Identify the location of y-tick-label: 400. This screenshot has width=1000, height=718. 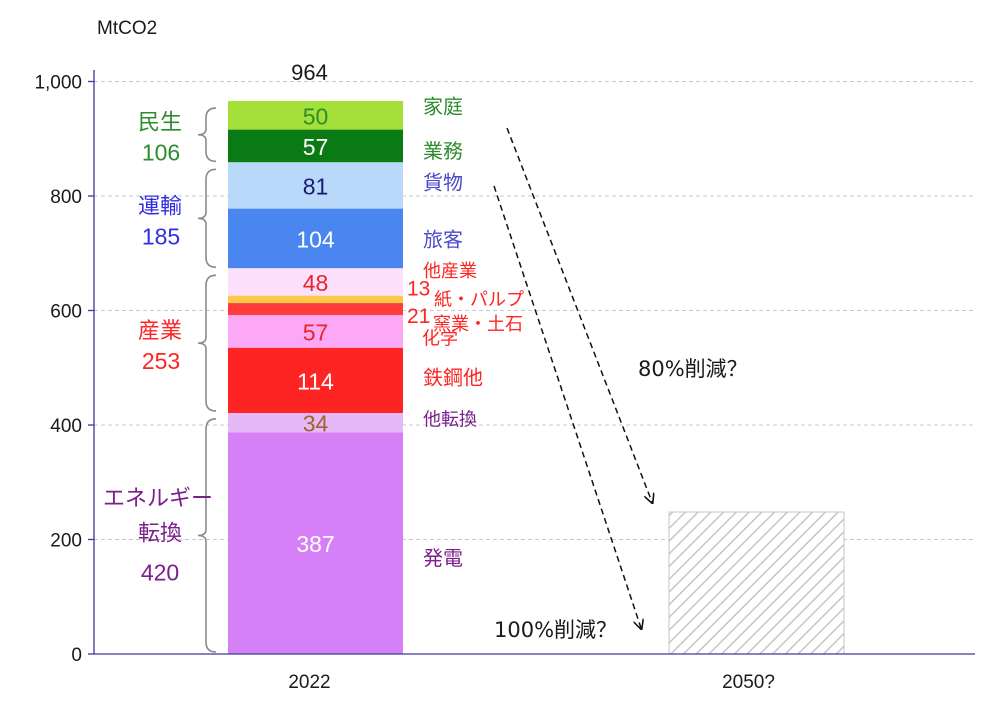
(66, 426).